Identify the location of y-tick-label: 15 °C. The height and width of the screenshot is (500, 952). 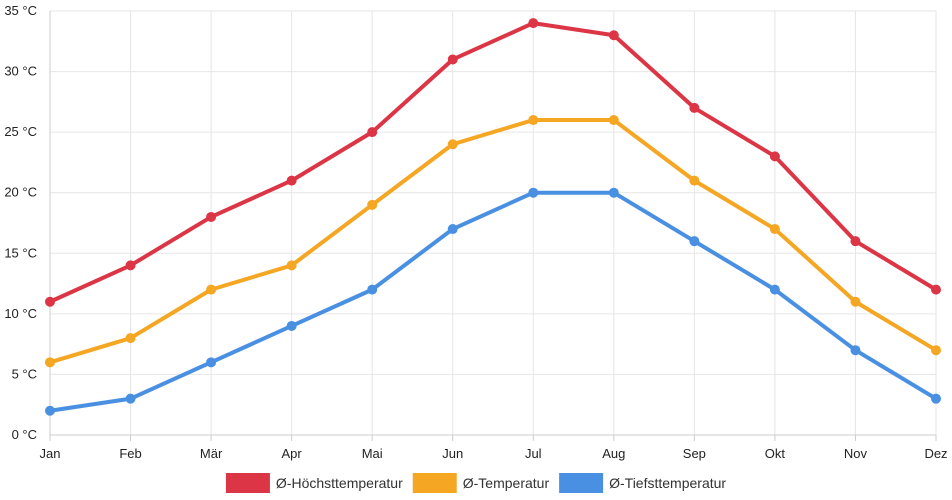
(20, 252).